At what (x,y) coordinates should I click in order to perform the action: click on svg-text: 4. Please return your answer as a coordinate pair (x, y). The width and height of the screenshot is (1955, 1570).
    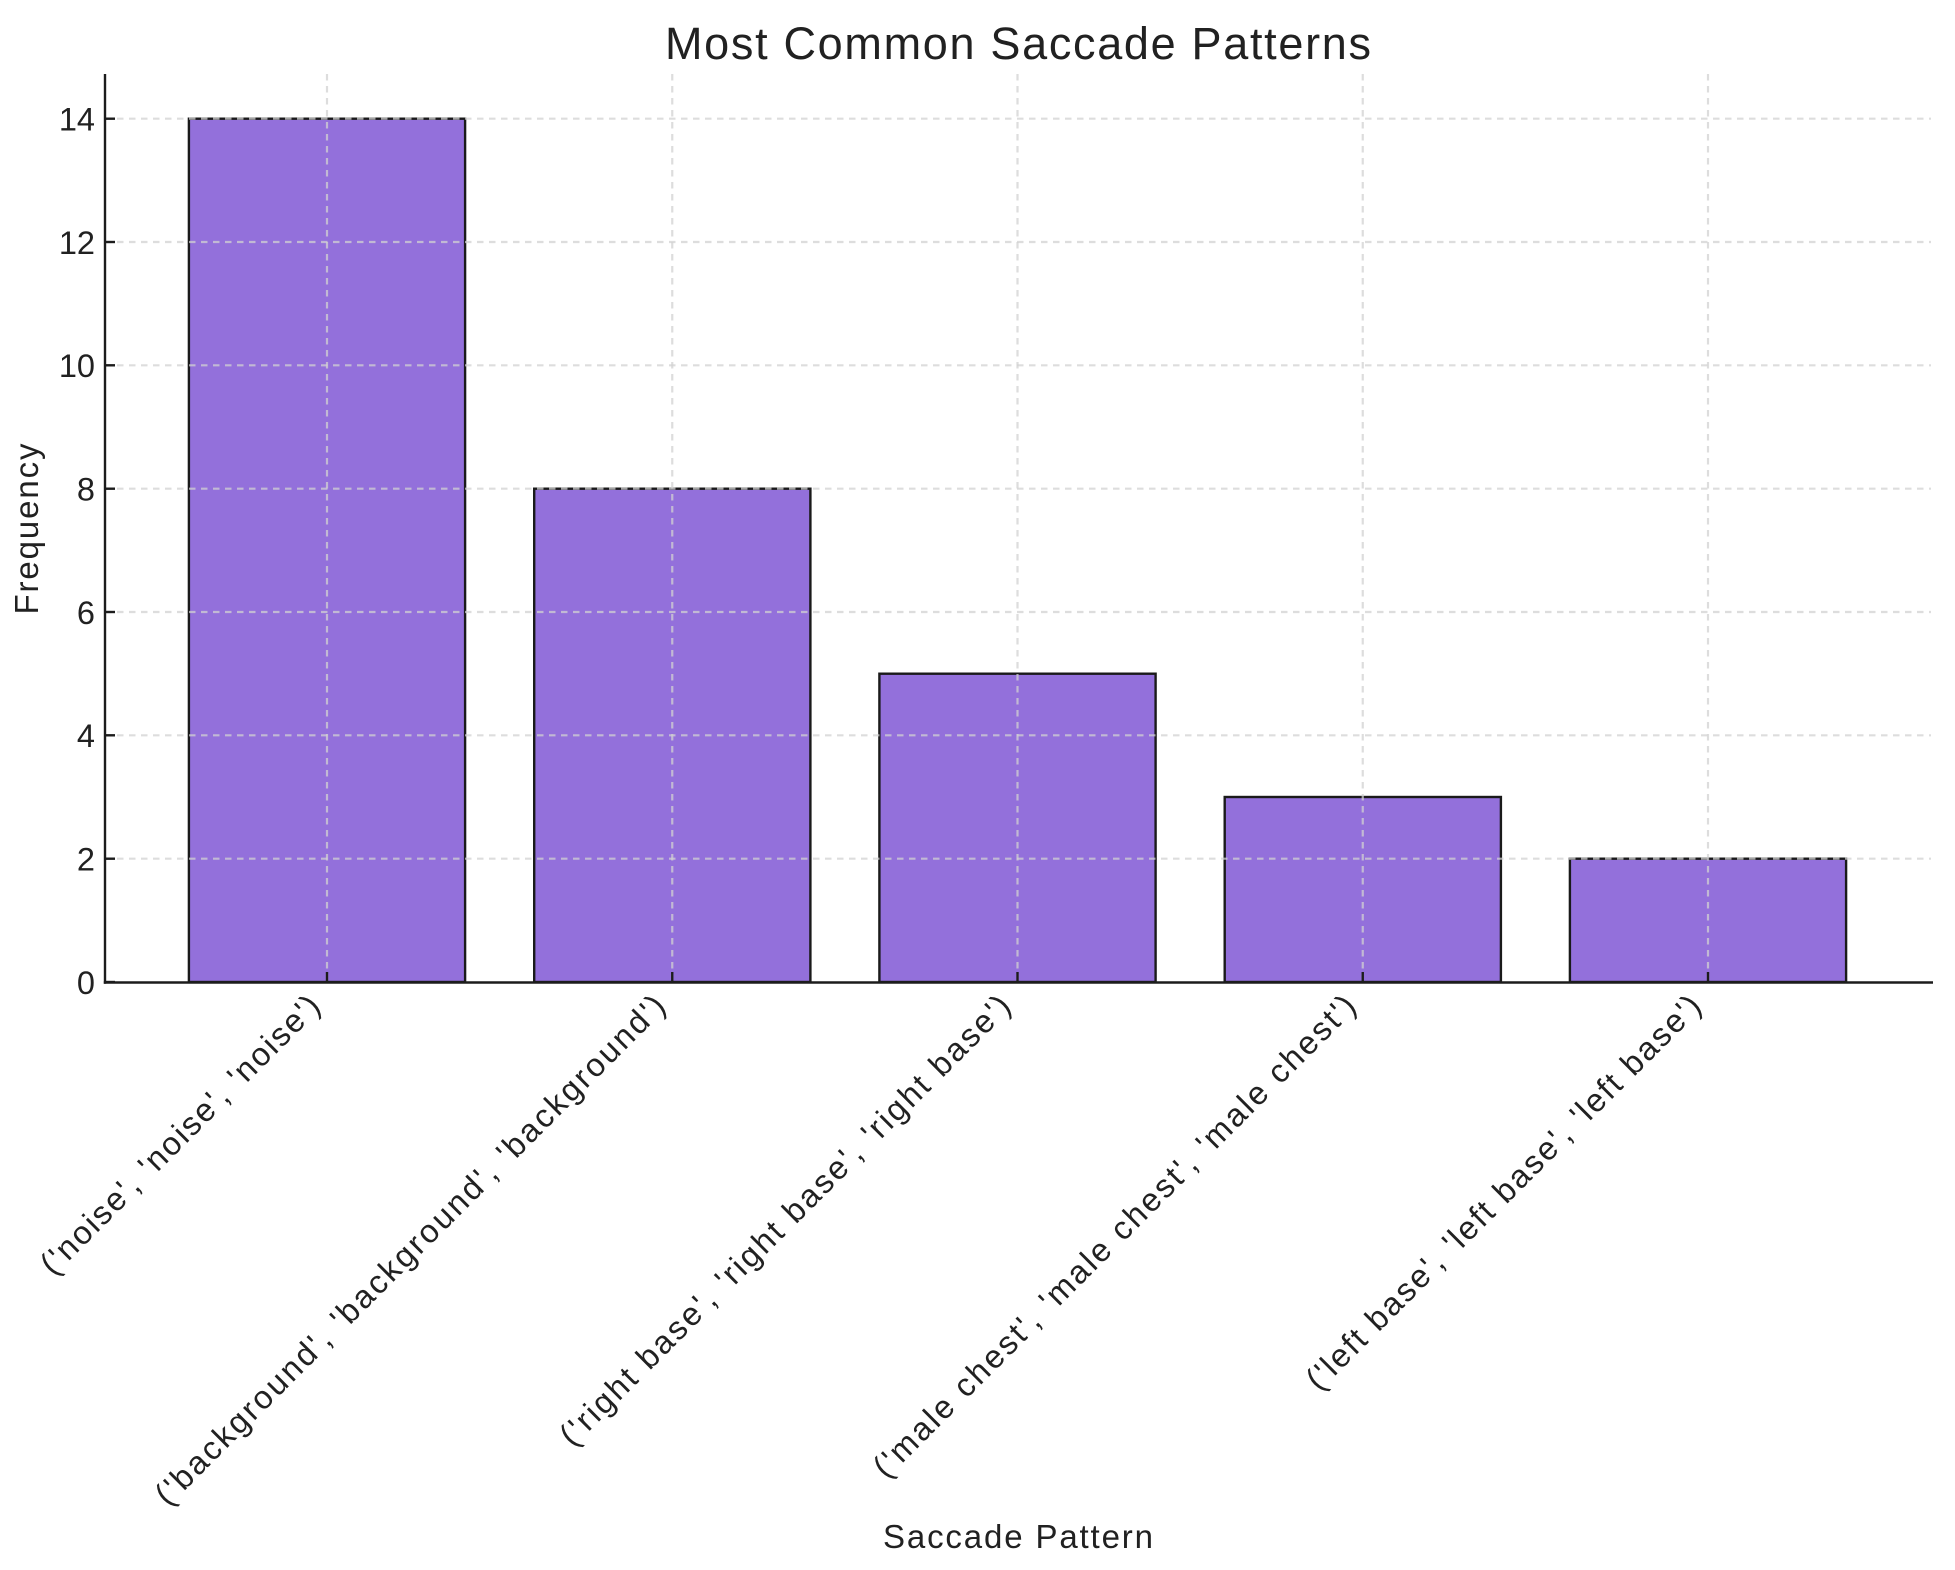
    Looking at the image, I should click on (86, 736).